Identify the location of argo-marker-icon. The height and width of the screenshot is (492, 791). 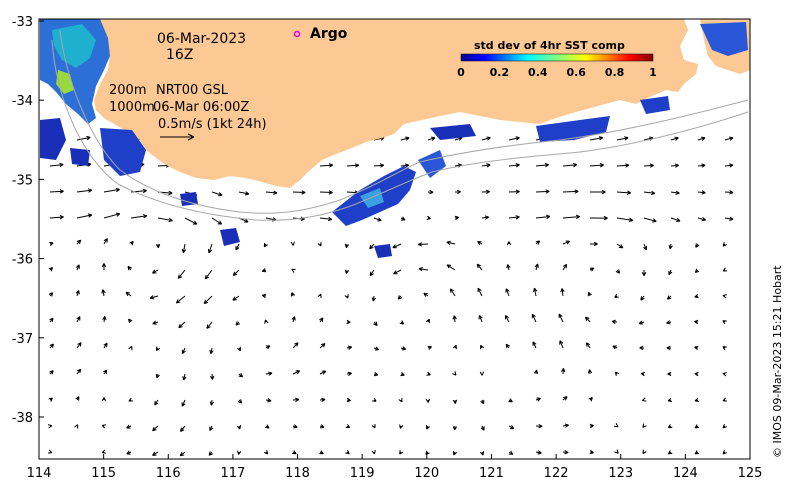
(297, 34).